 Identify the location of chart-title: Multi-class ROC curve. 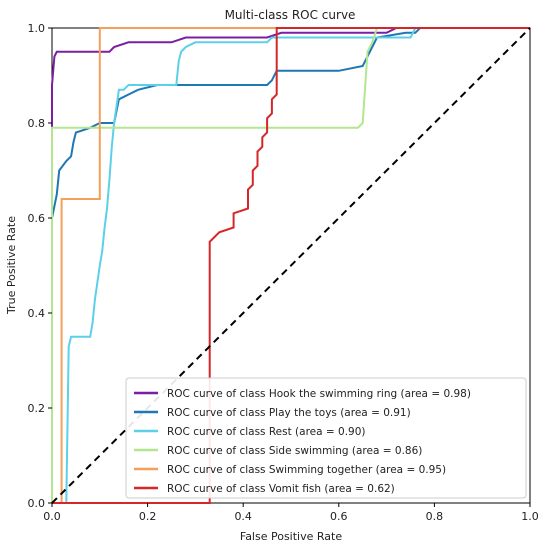
(290, 15).